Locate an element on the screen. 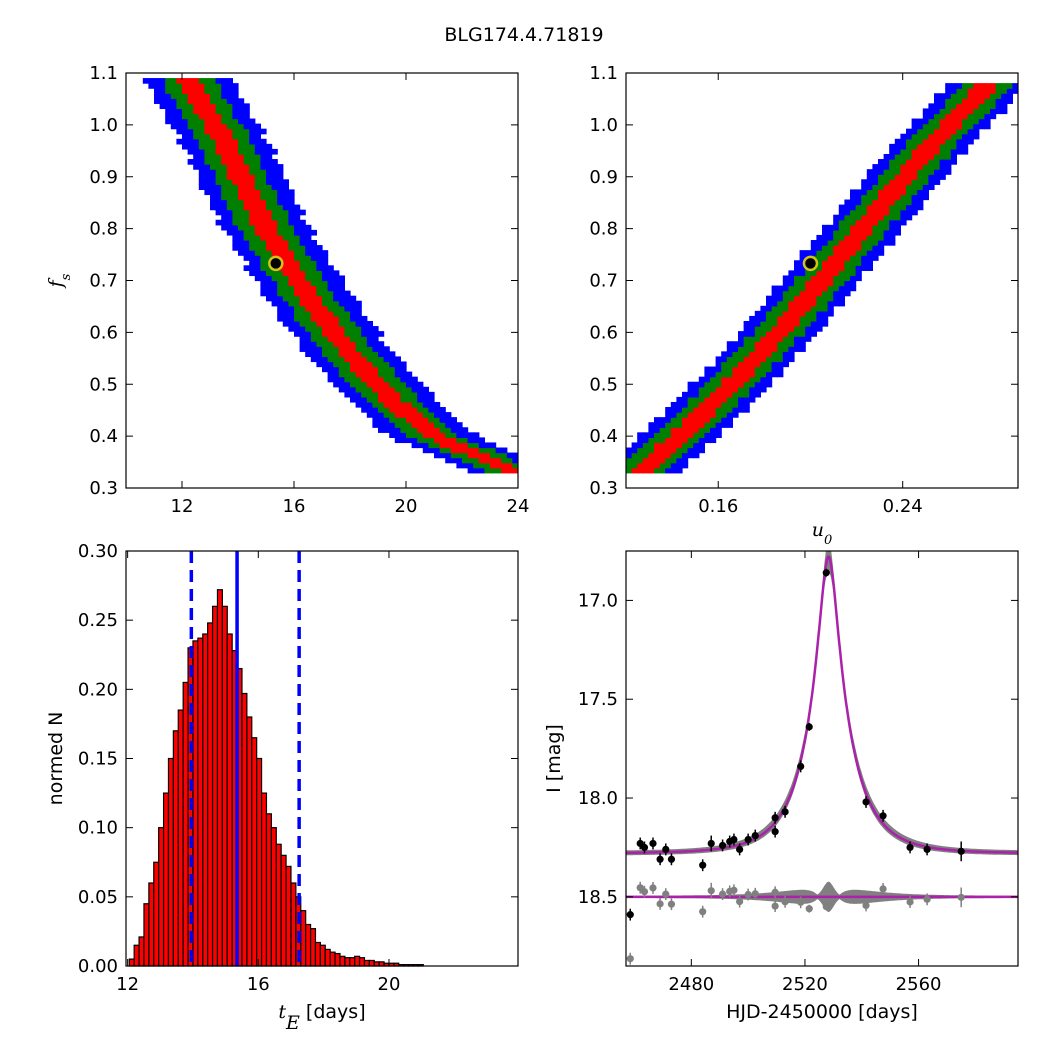 The height and width of the screenshot is (1050, 1050). y-tick-label: 1.1 is located at coordinates (103, 73).